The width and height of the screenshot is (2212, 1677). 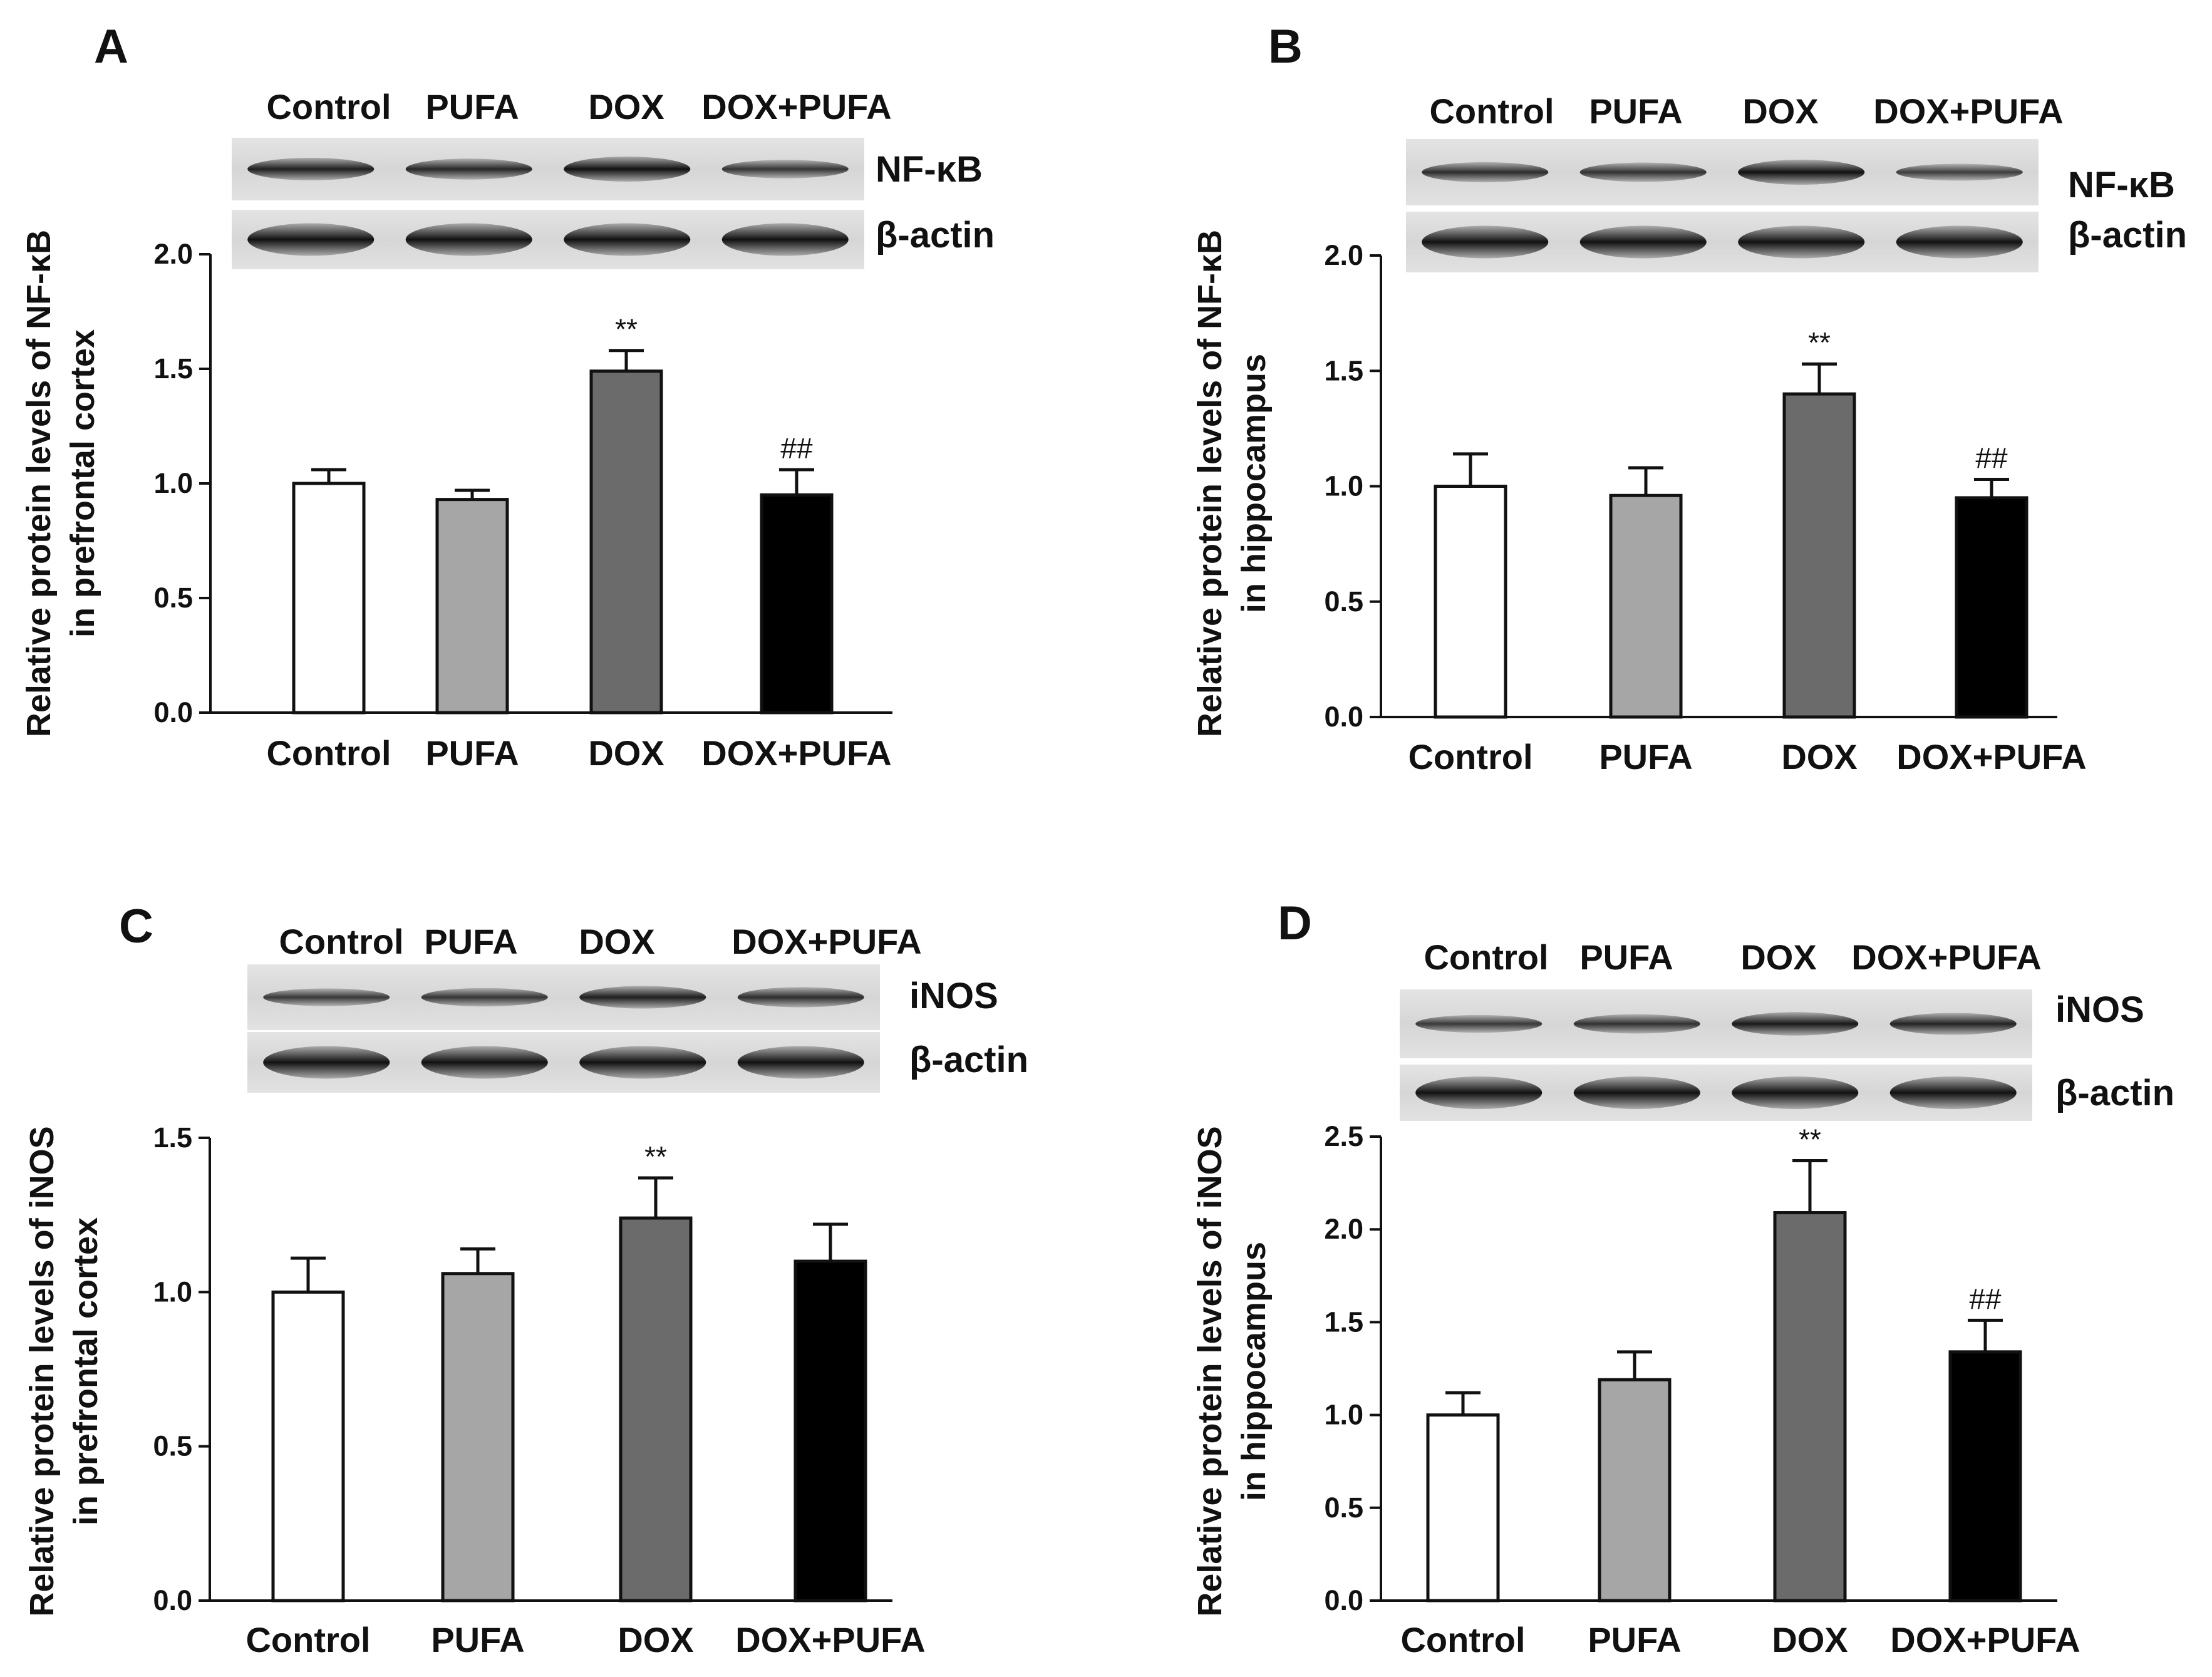 I want to click on panel-letter: D, so click(x=1295, y=924).